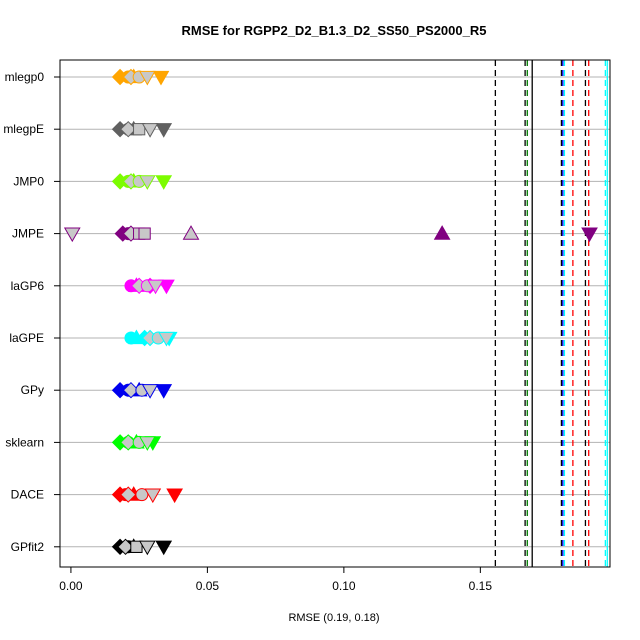 Image resolution: width=640 pixels, height=640 pixels. What do you see at coordinates (166, 287) in the screenshot?
I see `laGP6-point` at bounding box center [166, 287].